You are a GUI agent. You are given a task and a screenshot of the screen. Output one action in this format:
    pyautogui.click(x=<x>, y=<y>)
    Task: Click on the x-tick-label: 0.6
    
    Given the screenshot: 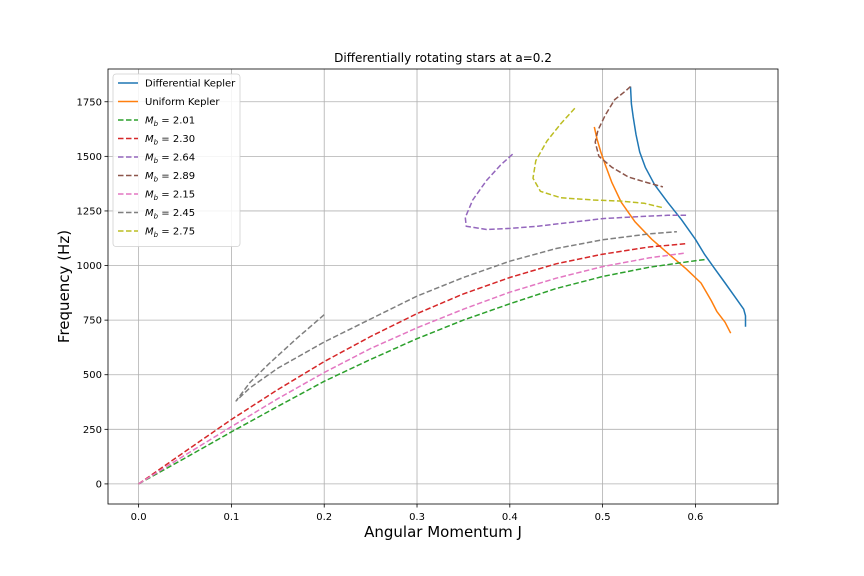 What is the action you would take?
    pyautogui.click(x=695, y=517)
    